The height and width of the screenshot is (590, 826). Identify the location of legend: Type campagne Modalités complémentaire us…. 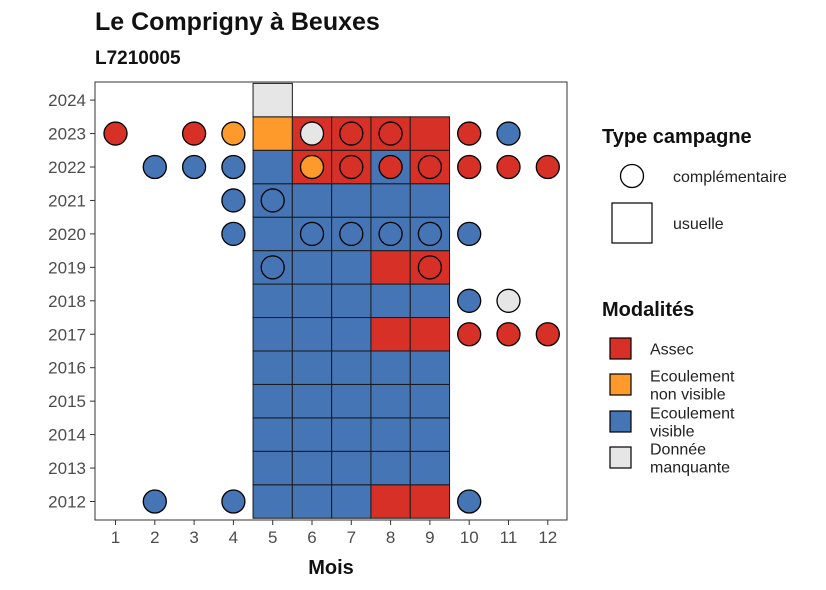
(694, 301).